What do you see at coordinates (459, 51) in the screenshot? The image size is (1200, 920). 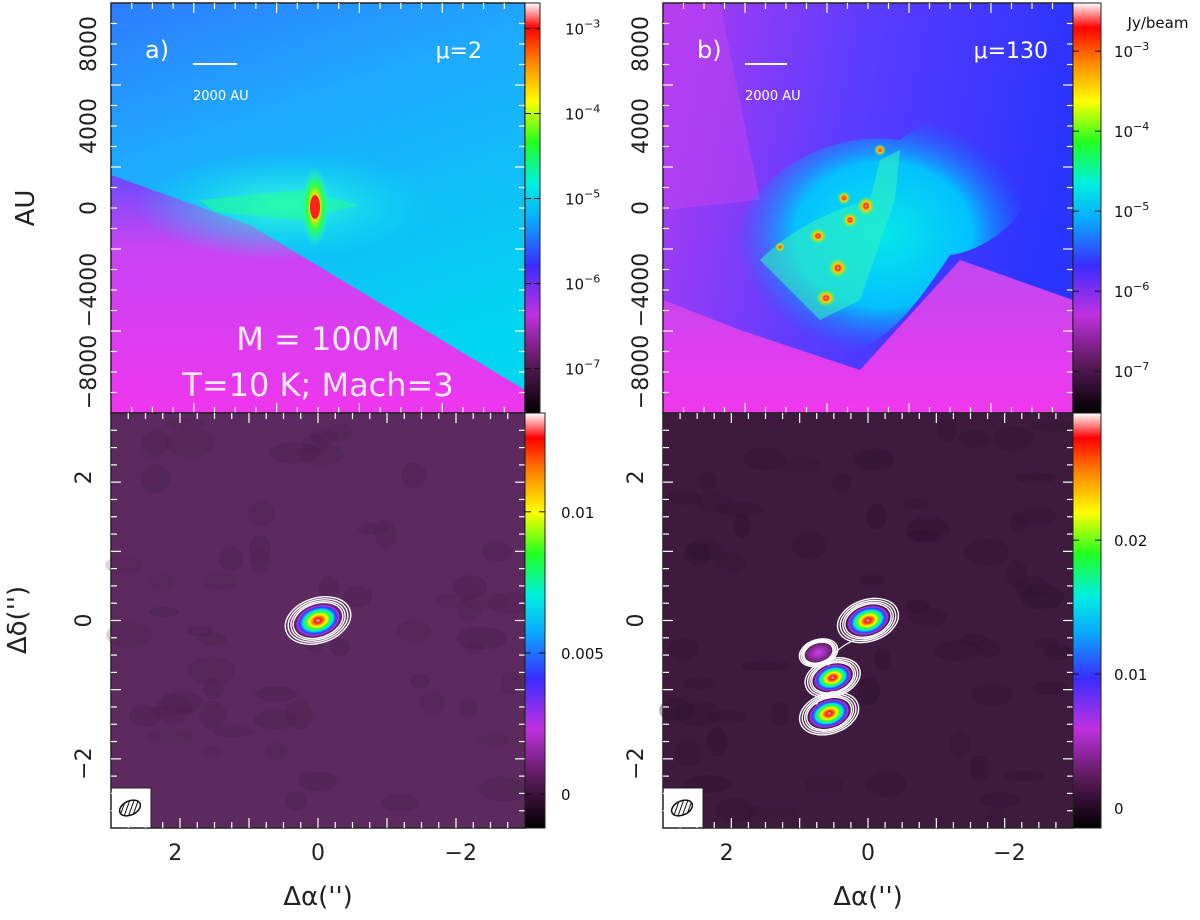 I see `panel-a-mu-label: μ=2` at bounding box center [459, 51].